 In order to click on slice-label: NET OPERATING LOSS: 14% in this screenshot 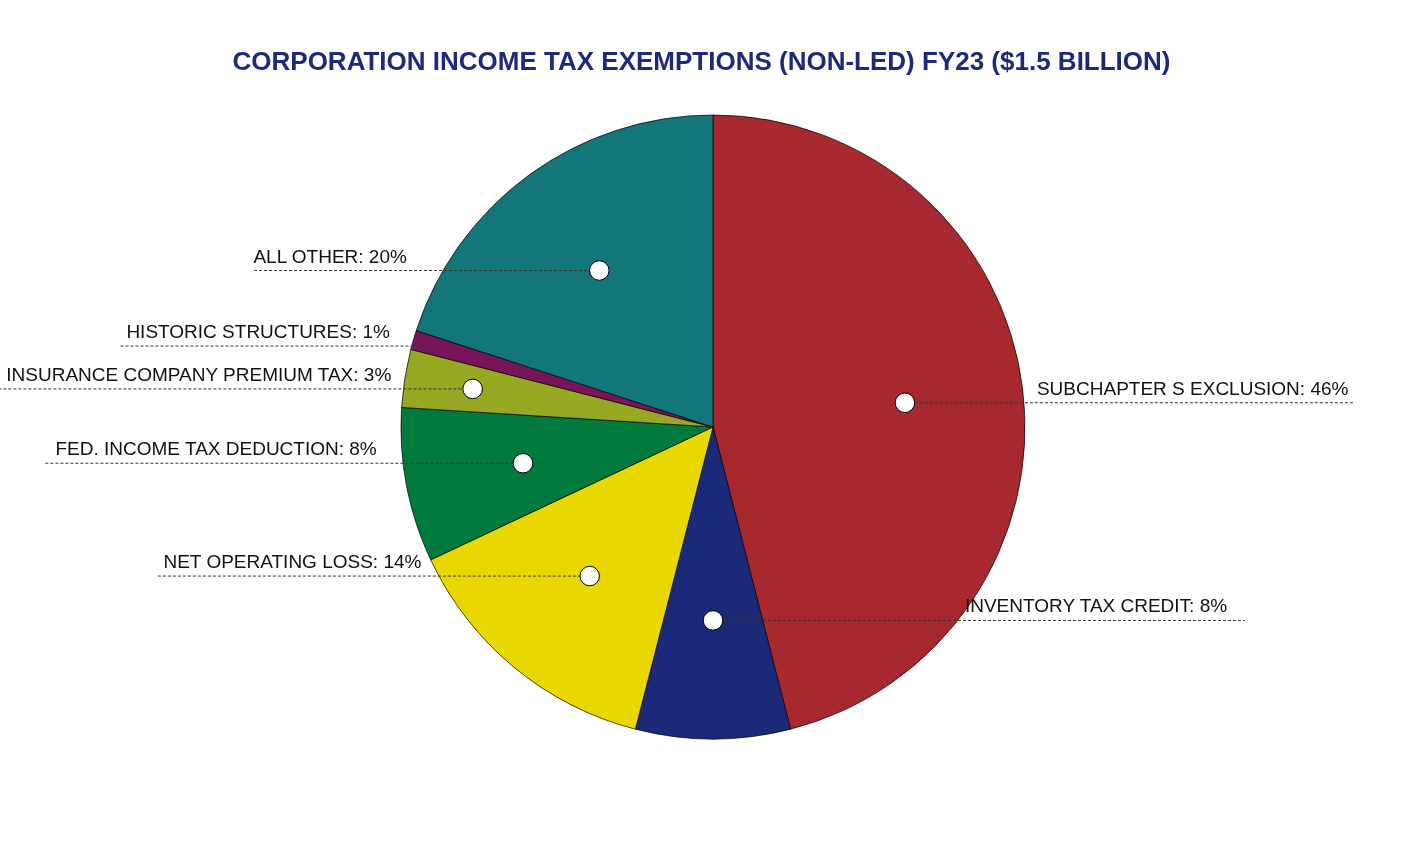, I will do `click(292, 562)`.